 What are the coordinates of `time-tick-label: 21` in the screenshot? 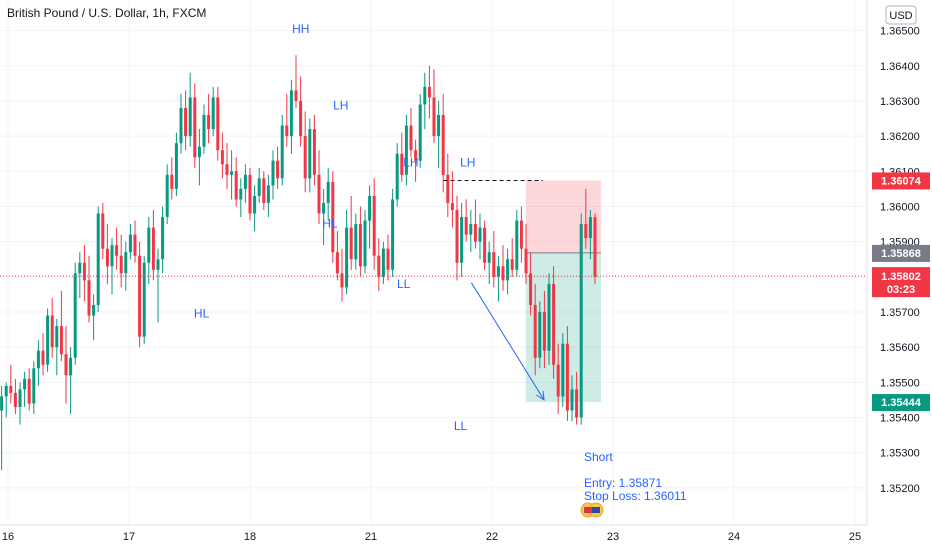 It's located at (371, 537).